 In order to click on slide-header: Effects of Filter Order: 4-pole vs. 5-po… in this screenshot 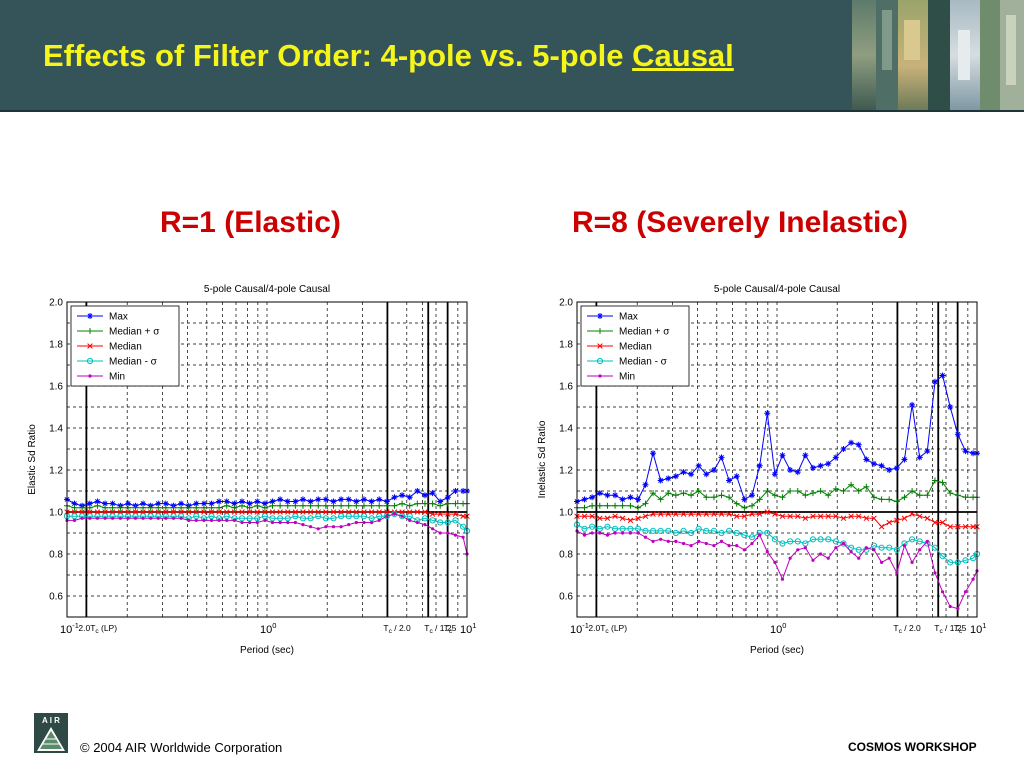, I will do `click(512, 56)`.